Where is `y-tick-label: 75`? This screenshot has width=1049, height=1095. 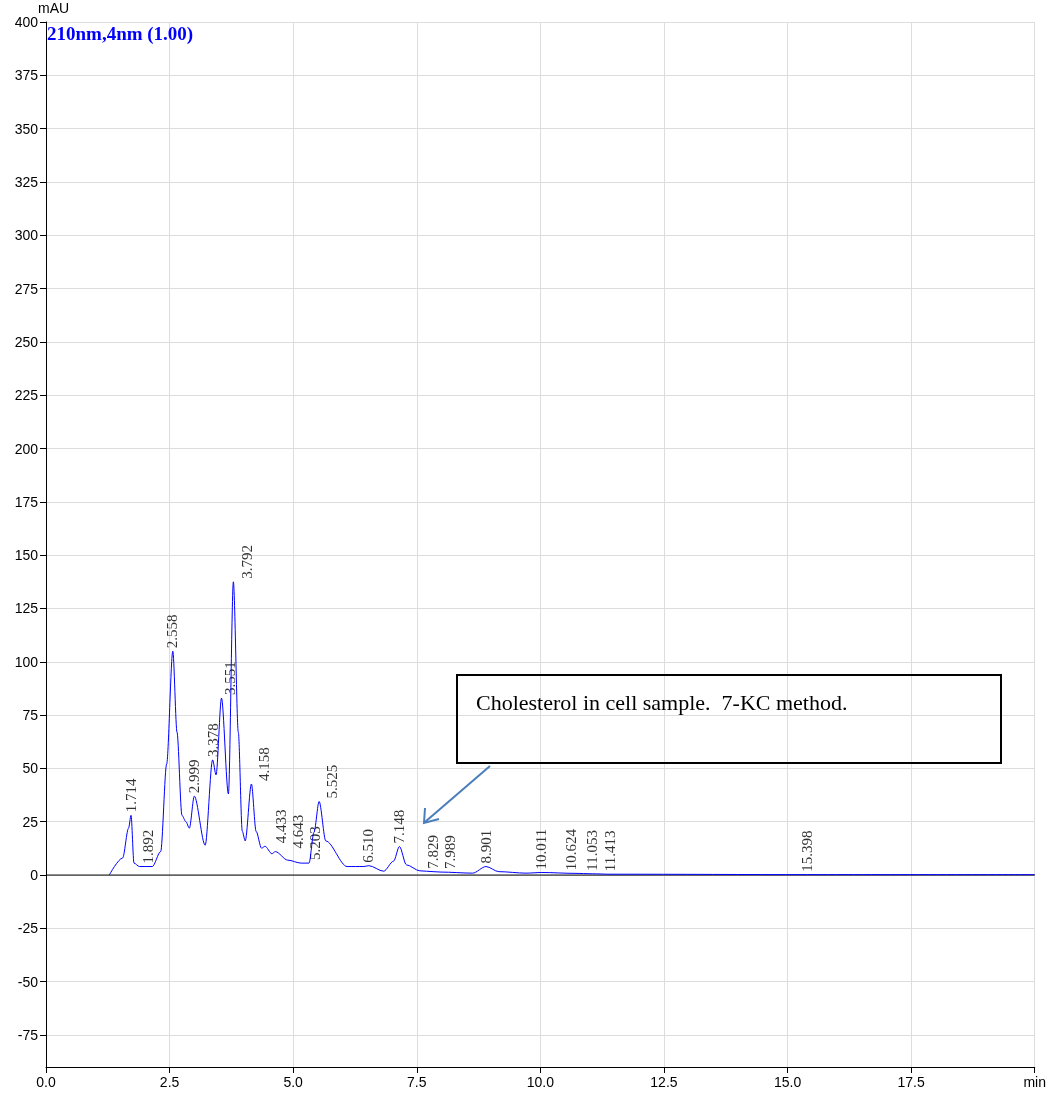 y-tick-label: 75 is located at coordinates (30, 715).